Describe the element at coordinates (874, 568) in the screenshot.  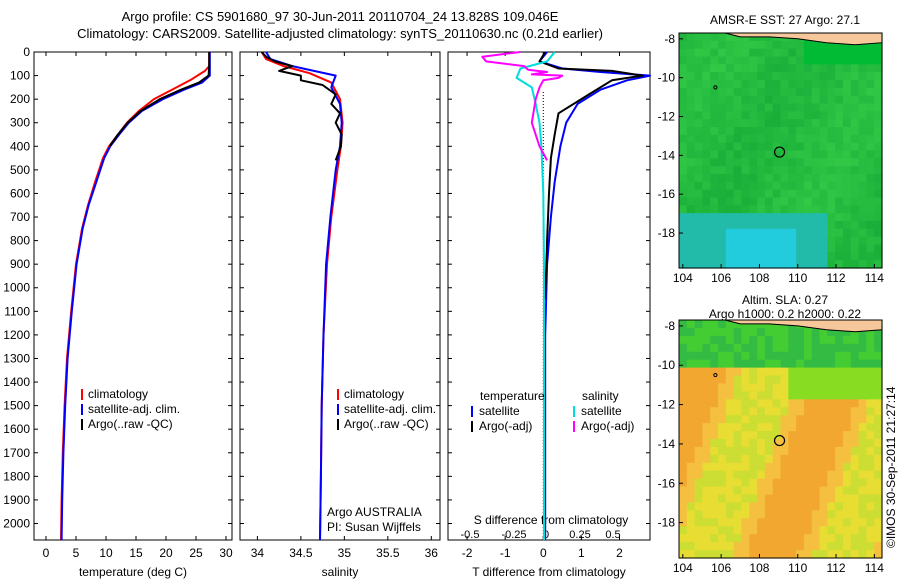
I see `sla-map-xtick-label: 114` at that location.